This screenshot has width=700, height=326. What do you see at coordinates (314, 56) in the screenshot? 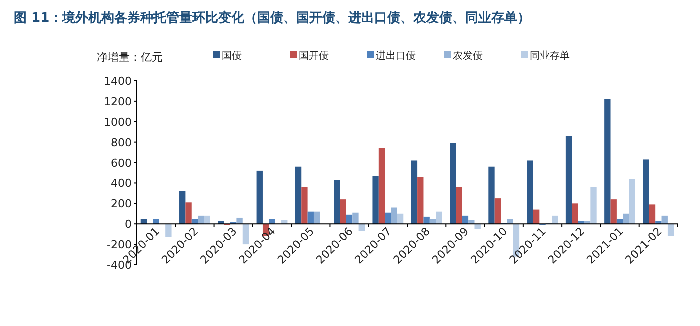
I see `legend-label: 国开债` at bounding box center [314, 56].